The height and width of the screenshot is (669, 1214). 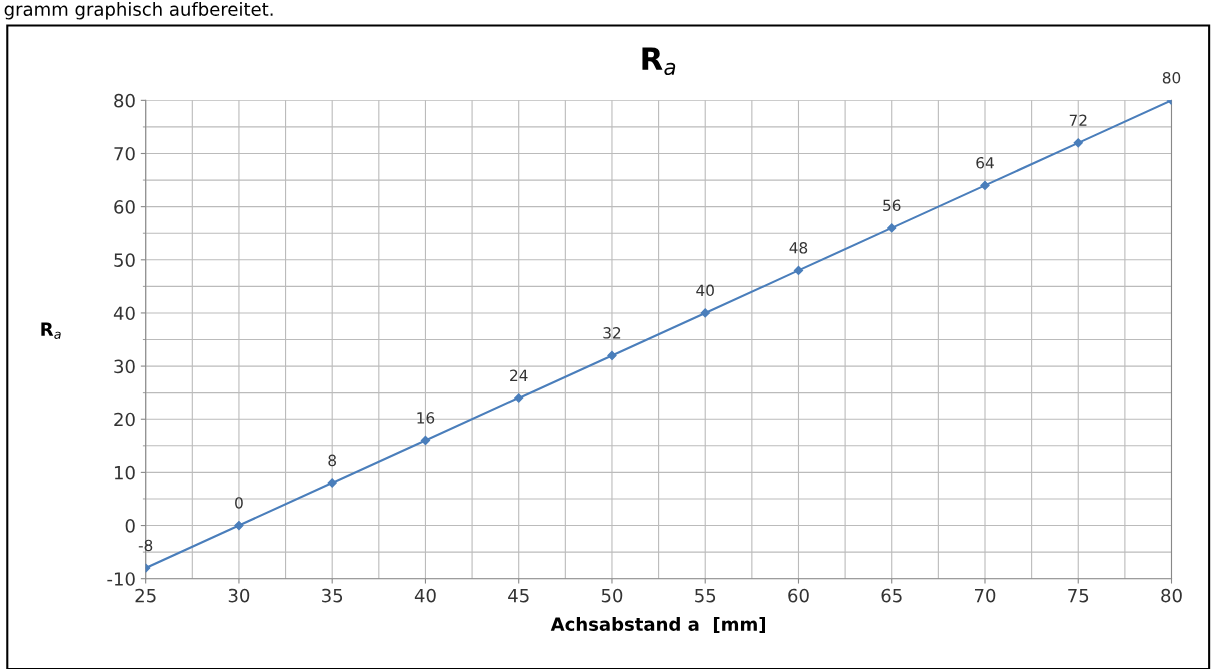 What do you see at coordinates (612, 595) in the screenshot?
I see `x-tick-label: 50` at bounding box center [612, 595].